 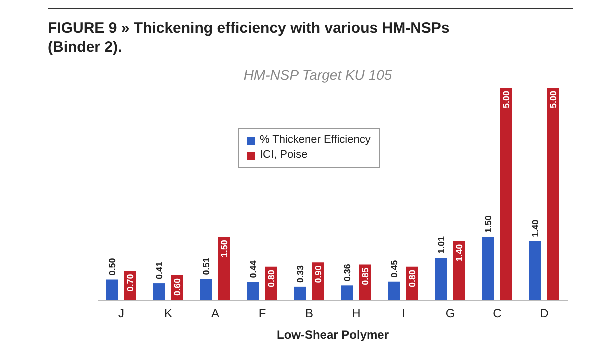 What do you see at coordinates (545, 313) in the screenshot?
I see `x-tick-label: D` at bounding box center [545, 313].